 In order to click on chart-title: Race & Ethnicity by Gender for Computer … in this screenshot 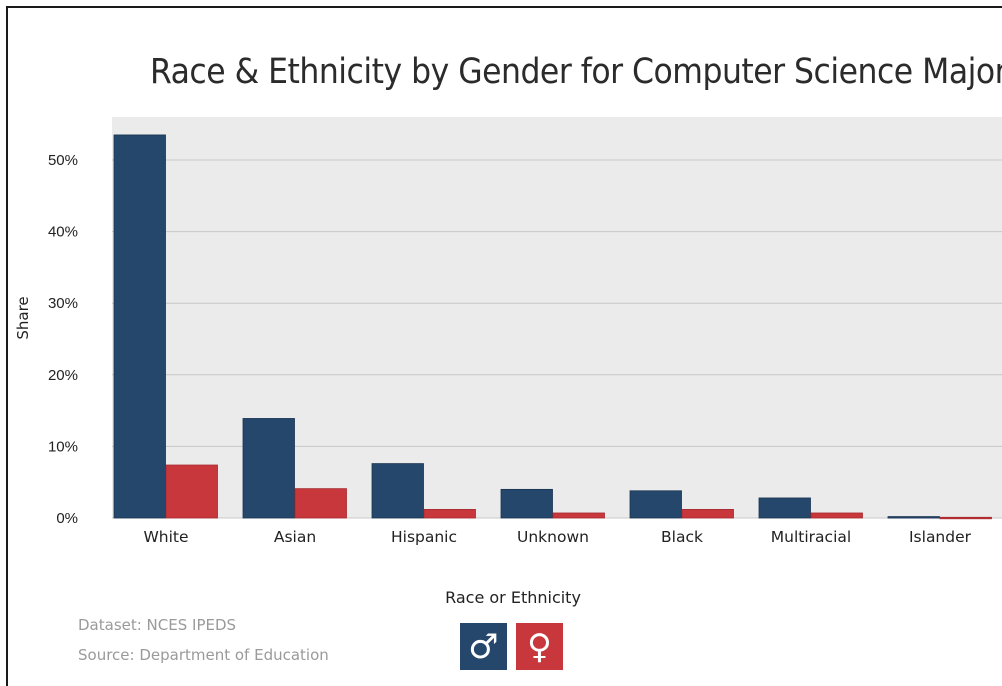, I will do `click(576, 72)`.